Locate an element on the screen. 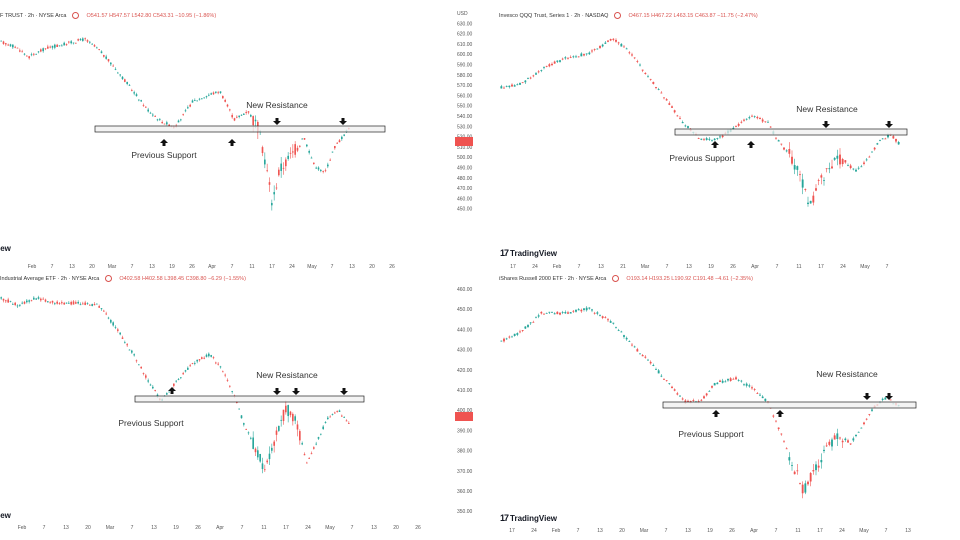 This screenshot has width=960, height=540. previous-support-label: Previous Support is located at coordinates (164, 155).